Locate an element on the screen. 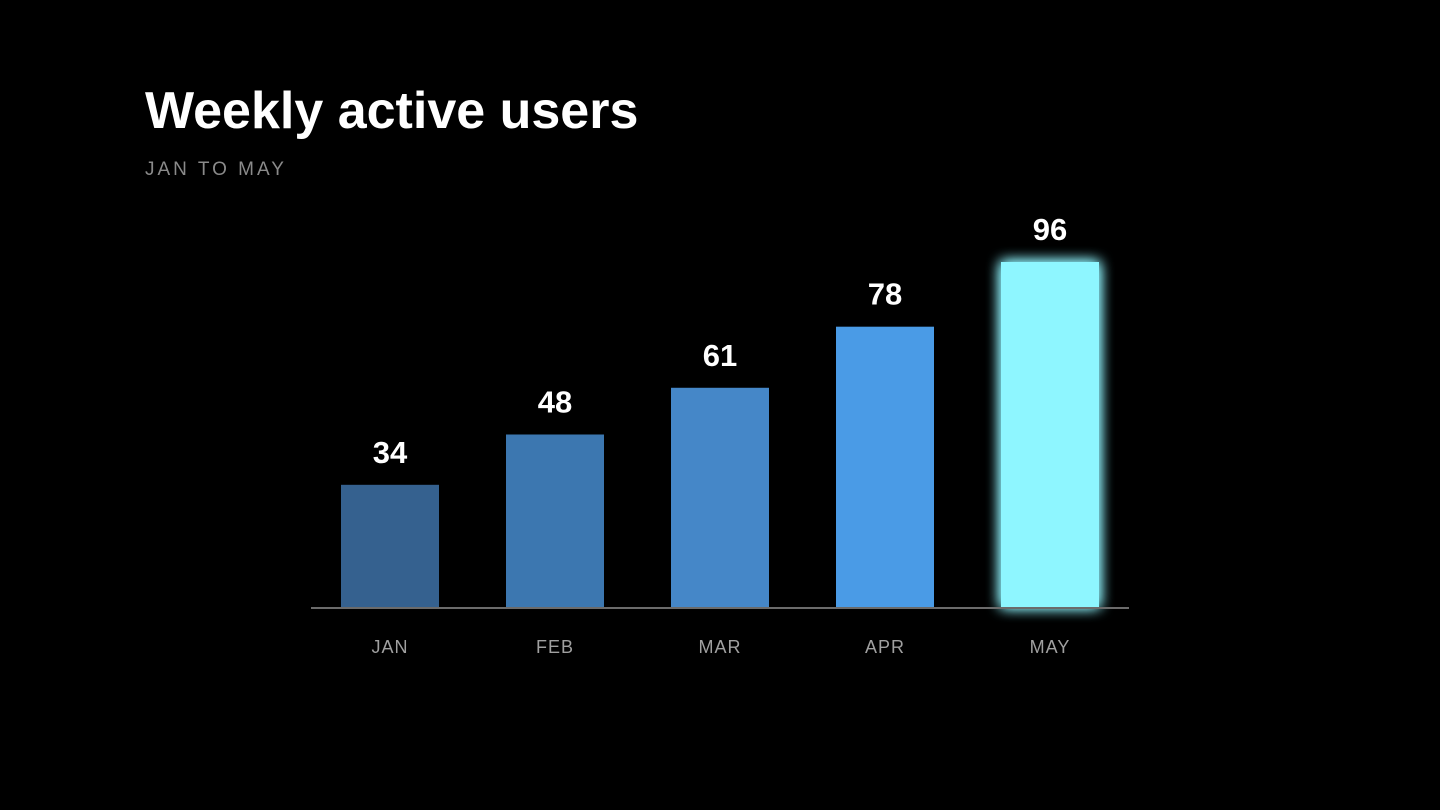 The image size is (1440, 810). x-tick-label-jan: JAN is located at coordinates (389, 647).